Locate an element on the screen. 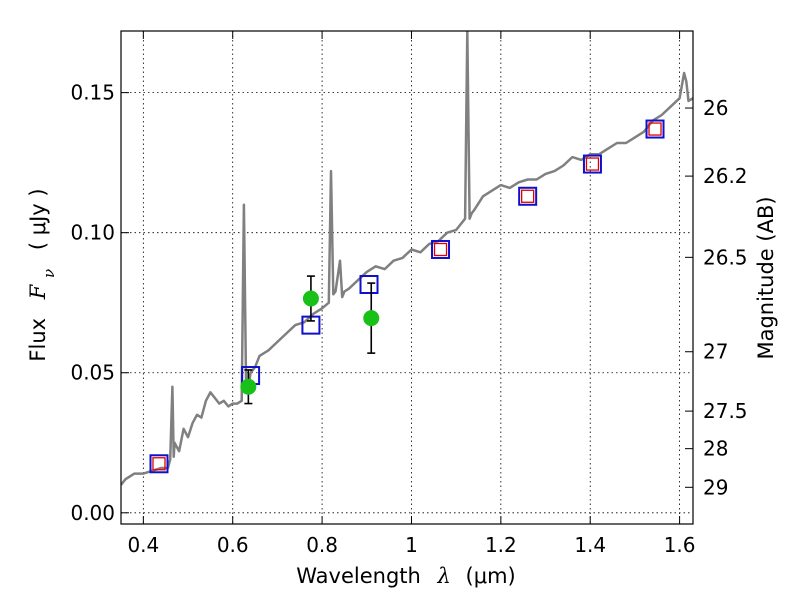  x-axis-title-units: (μm) is located at coordinates (491, 576).